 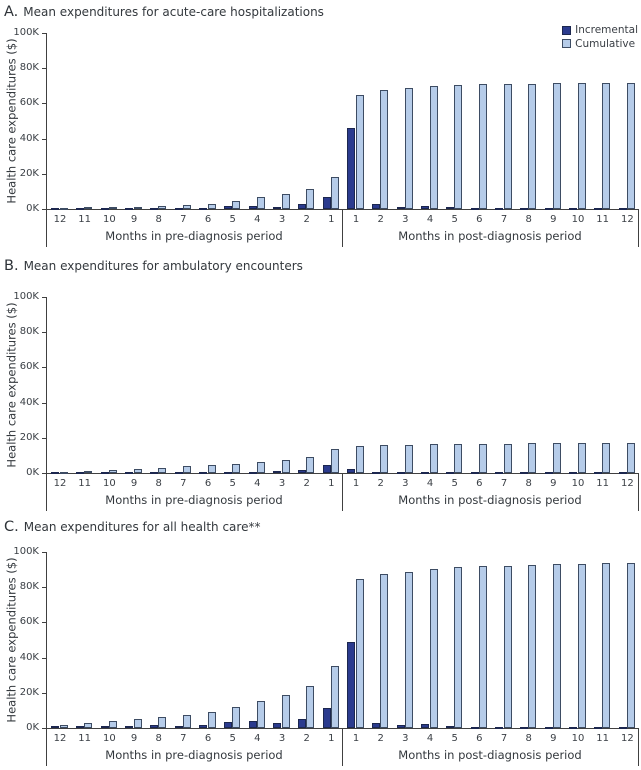 I want to click on y-tick-label: 20K, so click(x=29, y=437).